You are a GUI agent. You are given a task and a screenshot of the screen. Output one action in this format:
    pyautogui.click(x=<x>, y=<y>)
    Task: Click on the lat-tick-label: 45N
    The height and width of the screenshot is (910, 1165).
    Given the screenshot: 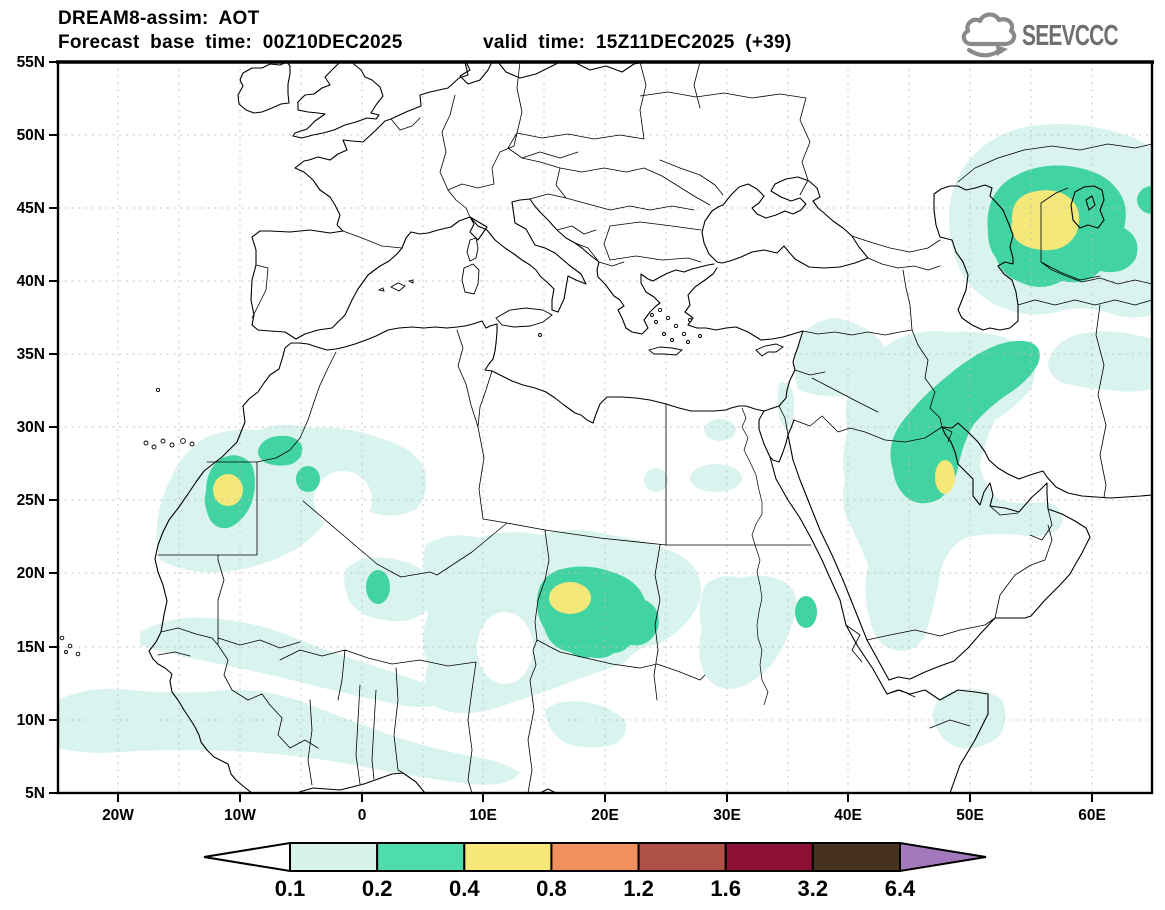 What is the action you would take?
    pyautogui.click(x=31, y=208)
    